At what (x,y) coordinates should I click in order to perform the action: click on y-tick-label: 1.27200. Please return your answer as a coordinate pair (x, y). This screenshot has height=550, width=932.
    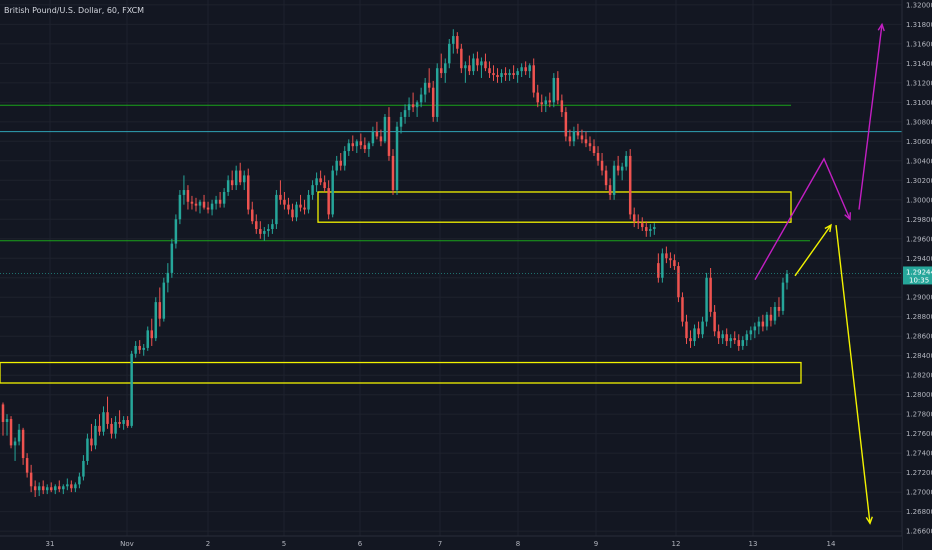
    Looking at the image, I should click on (919, 473).